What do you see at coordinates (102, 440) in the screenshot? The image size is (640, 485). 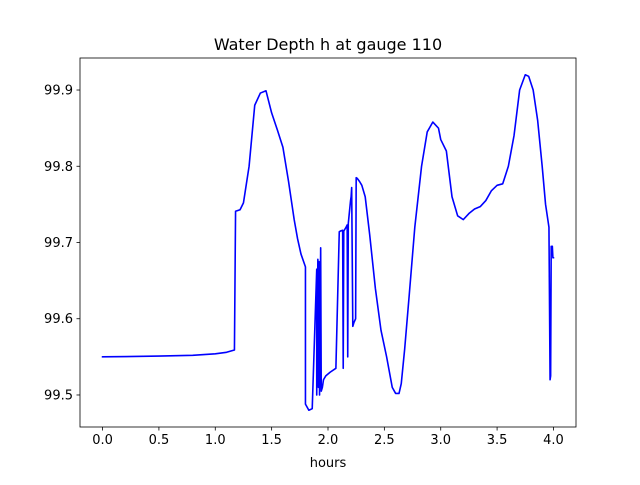 I see `x-tick-label: 0.0` at bounding box center [102, 440].